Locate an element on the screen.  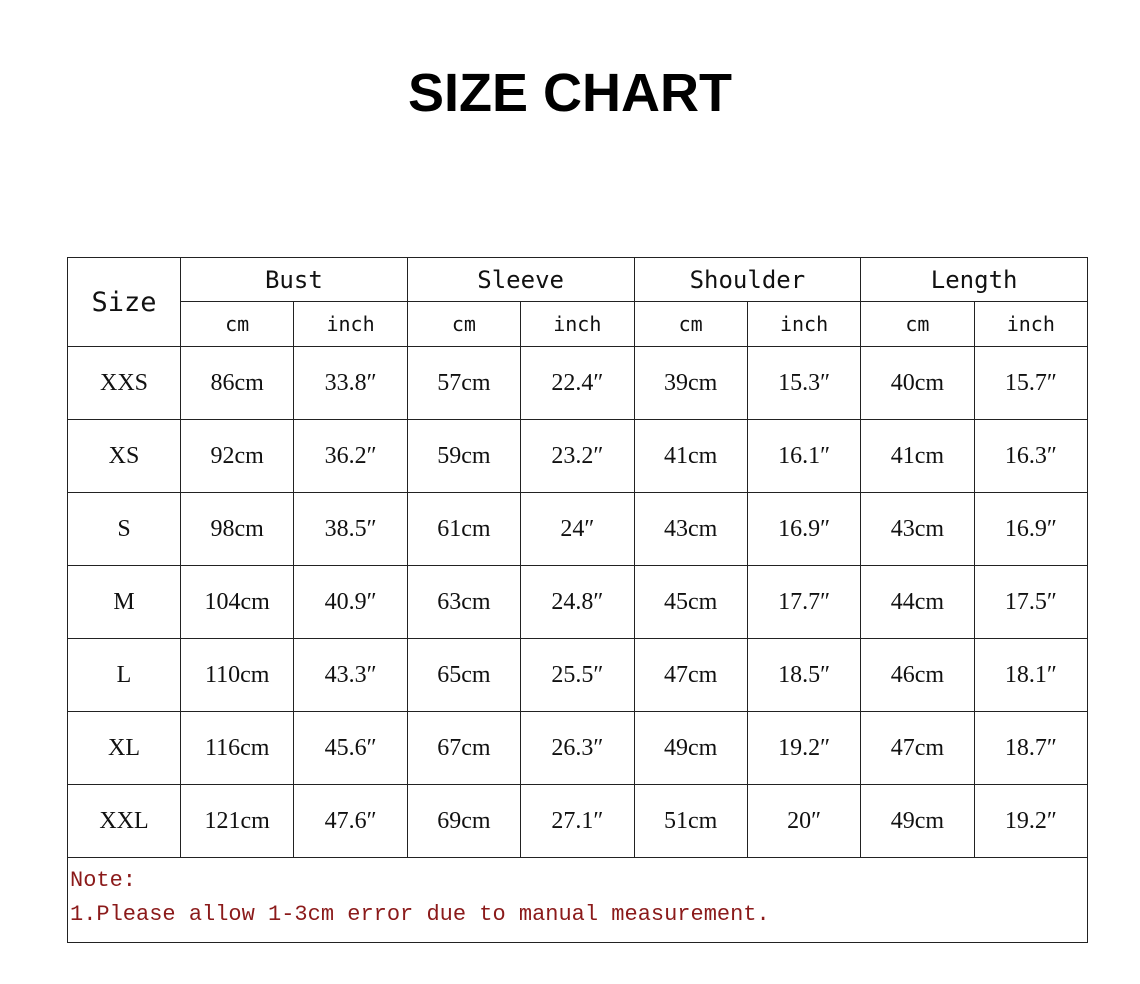
table-row: M 104cm 40.9″ 63cm 24.8″ 45cm 17.7″ 44cm 17.5″ is located at coordinates (578, 602).